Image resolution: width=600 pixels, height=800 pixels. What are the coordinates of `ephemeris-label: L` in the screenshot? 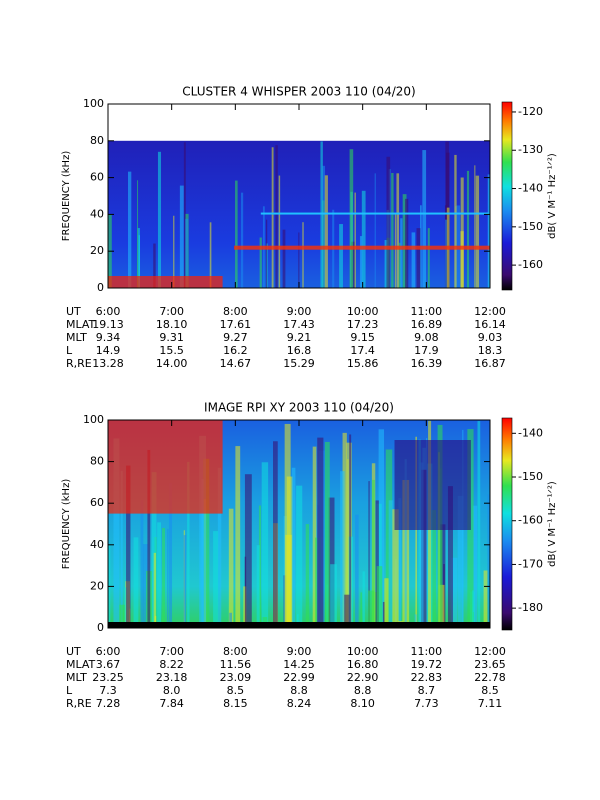 It's located at (69, 350).